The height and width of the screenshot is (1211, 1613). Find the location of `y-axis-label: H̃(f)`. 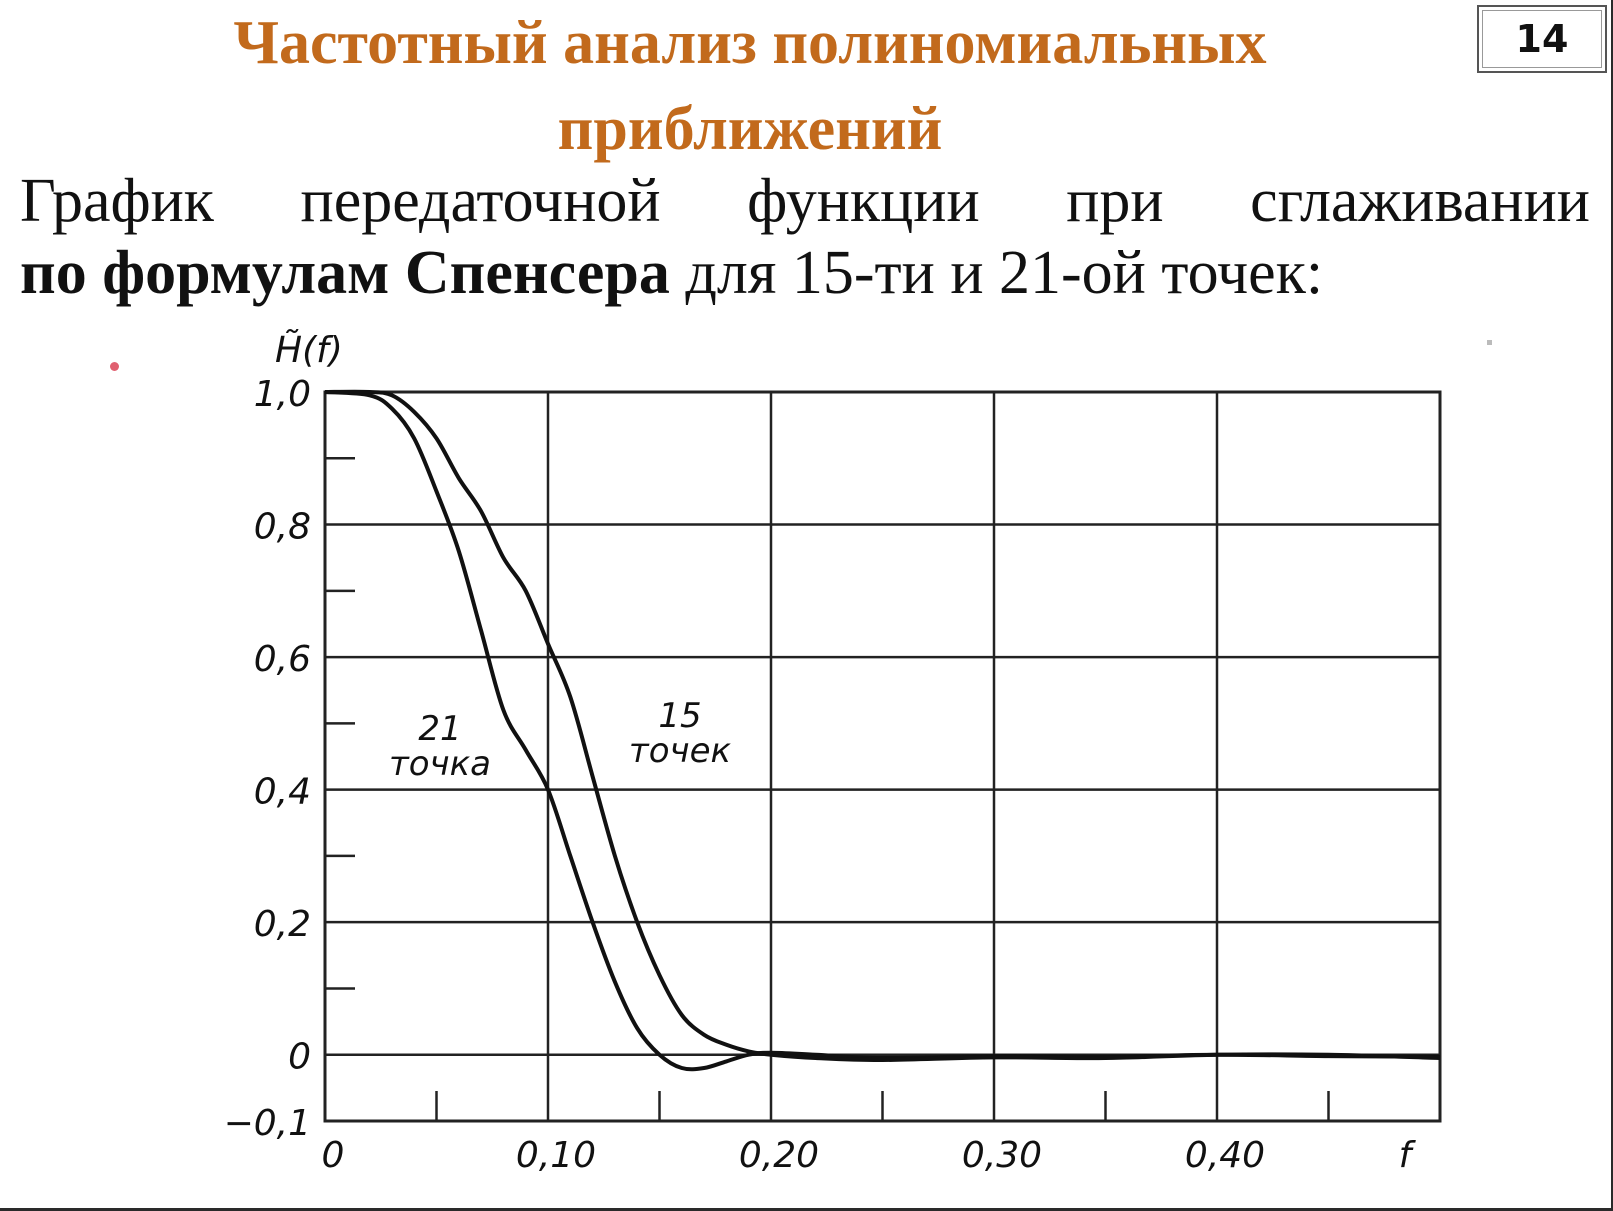

y-axis-label: H̃(f) is located at coordinates (309, 350).